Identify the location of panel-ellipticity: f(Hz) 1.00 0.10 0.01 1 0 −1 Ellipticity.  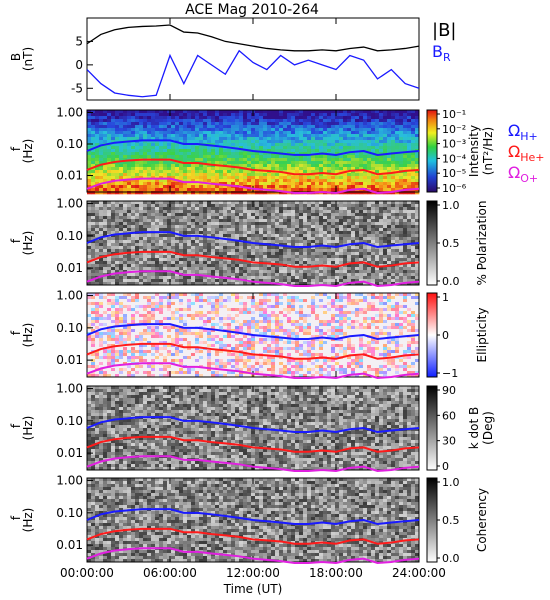
(249, 334).